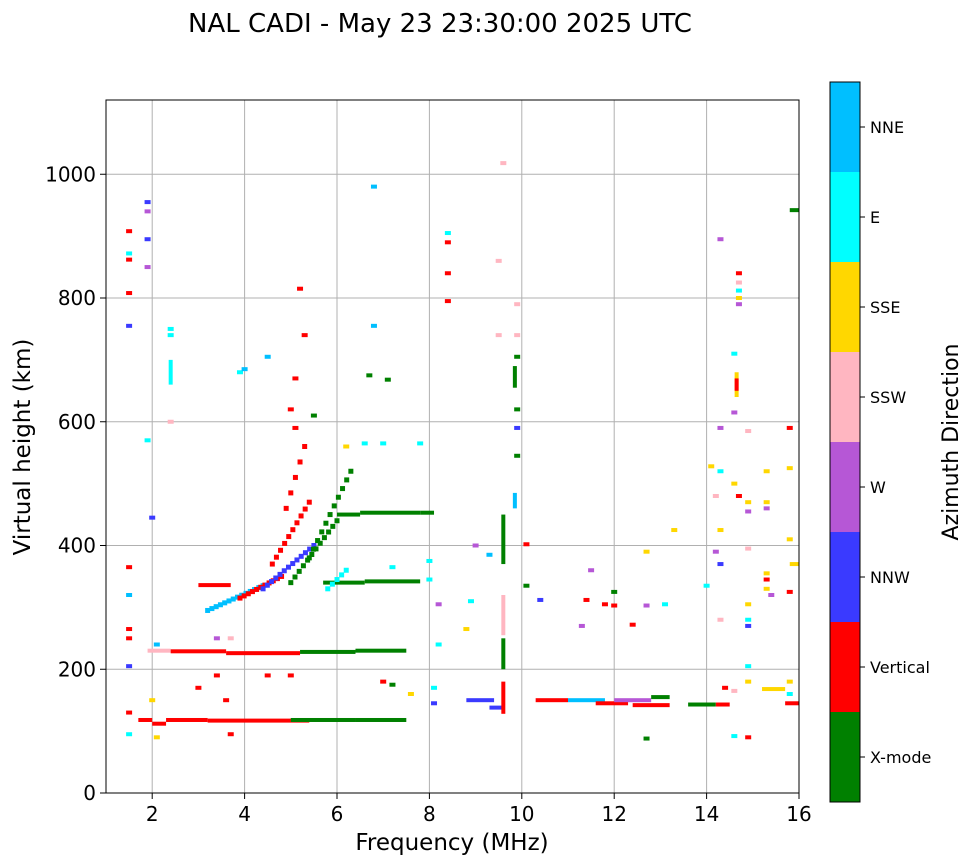 Image resolution: width=972 pixels, height=865 pixels. Describe the element at coordinates (429, 814) in the screenshot. I see `x-tick-label: 8` at that location.